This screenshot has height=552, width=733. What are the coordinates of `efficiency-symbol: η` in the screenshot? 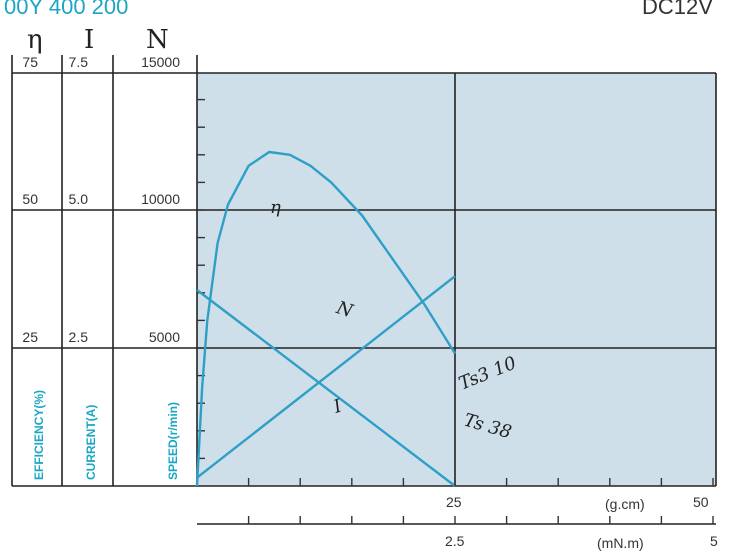 It's located at (35, 40).